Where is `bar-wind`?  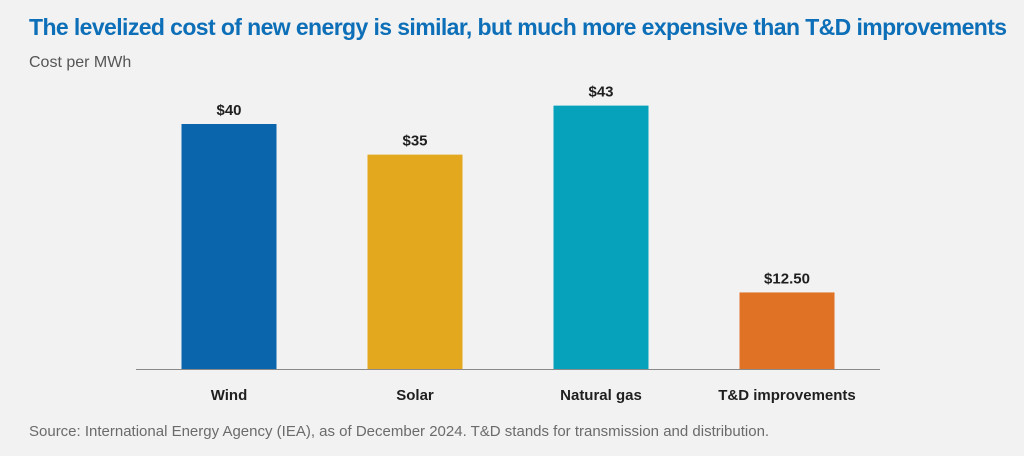
bar-wind is located at coordinates (229, 246).